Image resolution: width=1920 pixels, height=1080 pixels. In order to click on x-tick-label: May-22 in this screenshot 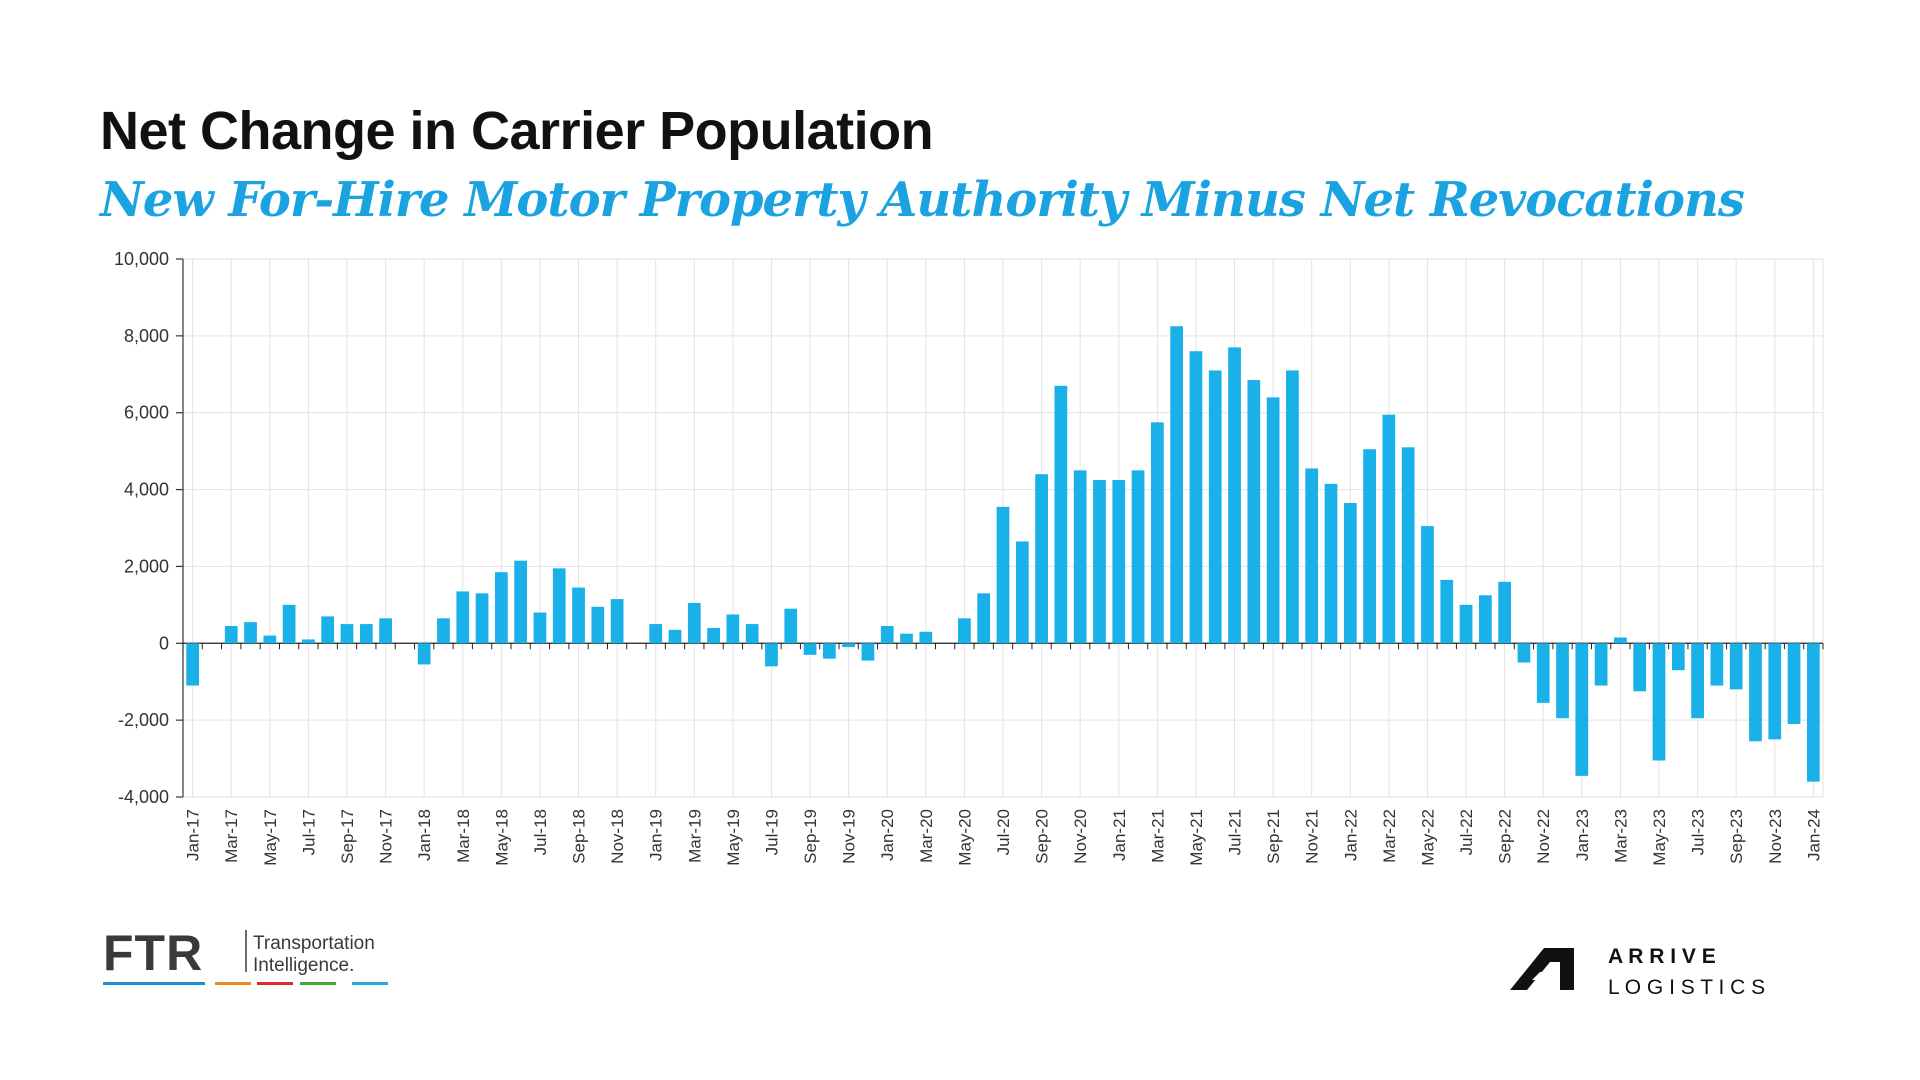, I will do `click(1427, 837)`.